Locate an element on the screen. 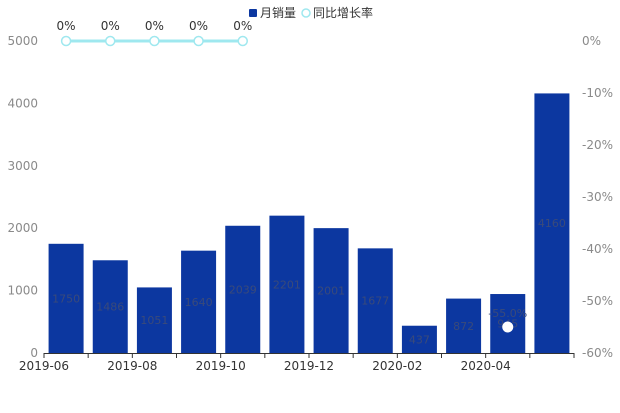 The width and height of the screenshot is (620, 413). y-left-tick-label: 2000 is located at coordinates (22, 228).